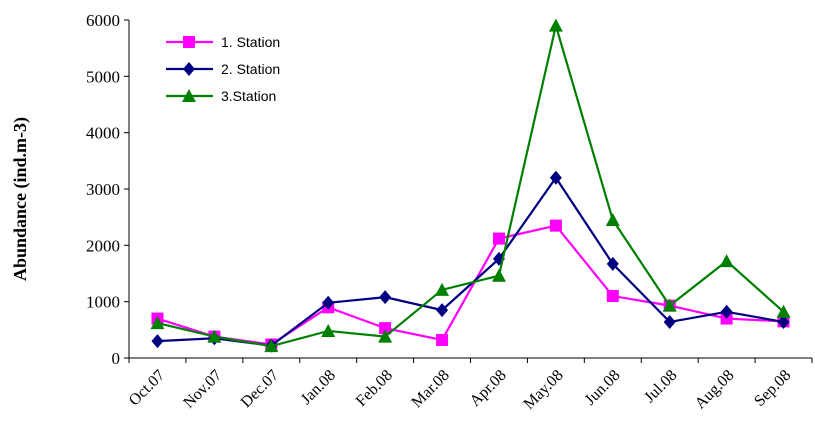 The height and width of the screenshot is (431, 815). I want to click on y-tick-label: 4000, so click(103, 133).